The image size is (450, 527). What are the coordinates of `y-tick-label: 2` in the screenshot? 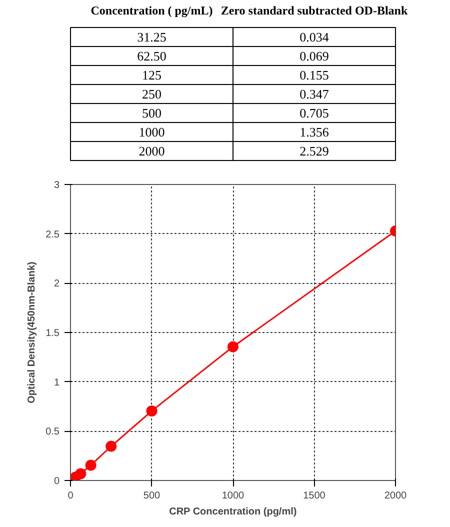 It's located at (57, 284).